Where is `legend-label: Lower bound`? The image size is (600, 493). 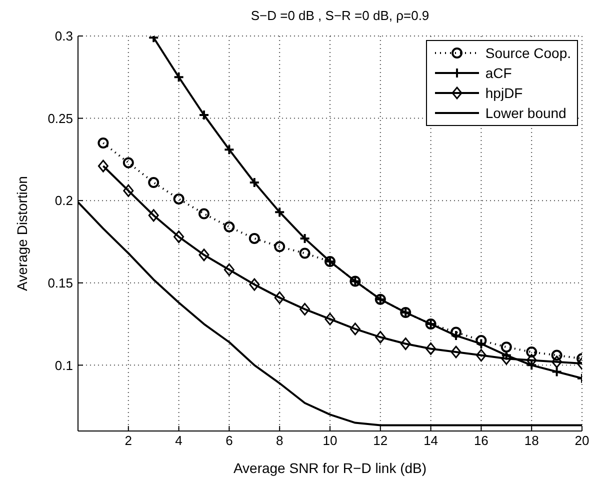 legend-label: Lower bound is located at coordinates (525, 113).